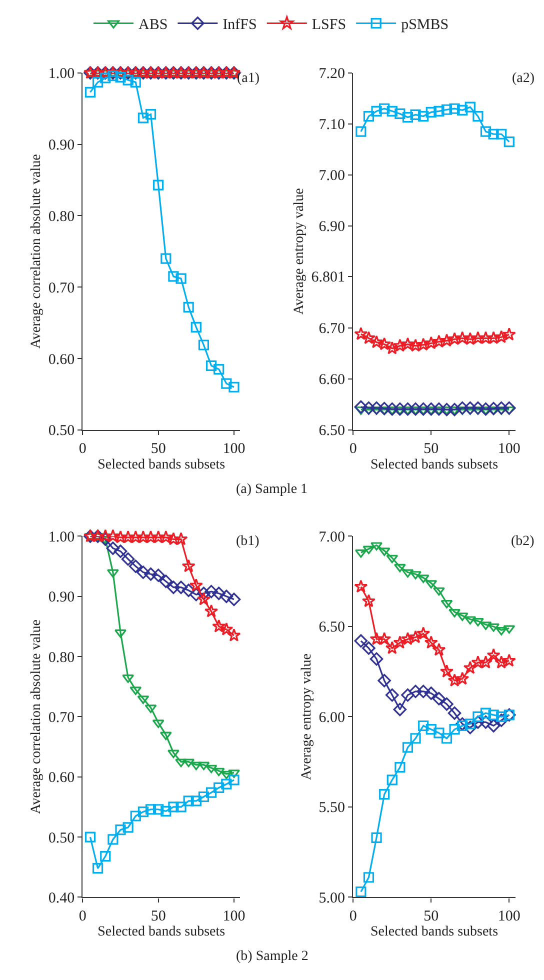  Describe the element at coordinates (248, 541) in the screenshot. I see `annotation: (b1)` at that location.